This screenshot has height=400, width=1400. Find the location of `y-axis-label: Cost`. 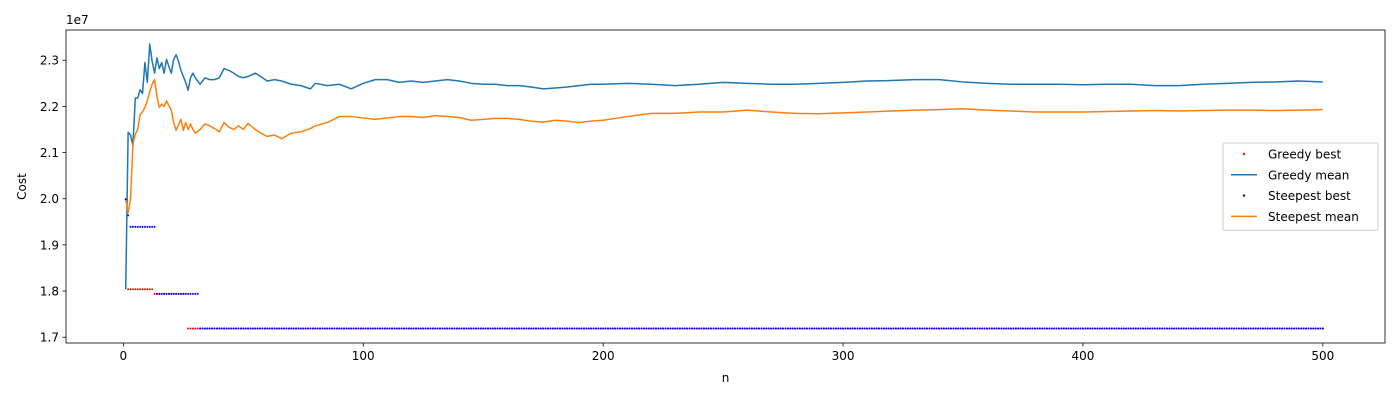

y-axis-label: Cost is located at coordinates (22, 186).